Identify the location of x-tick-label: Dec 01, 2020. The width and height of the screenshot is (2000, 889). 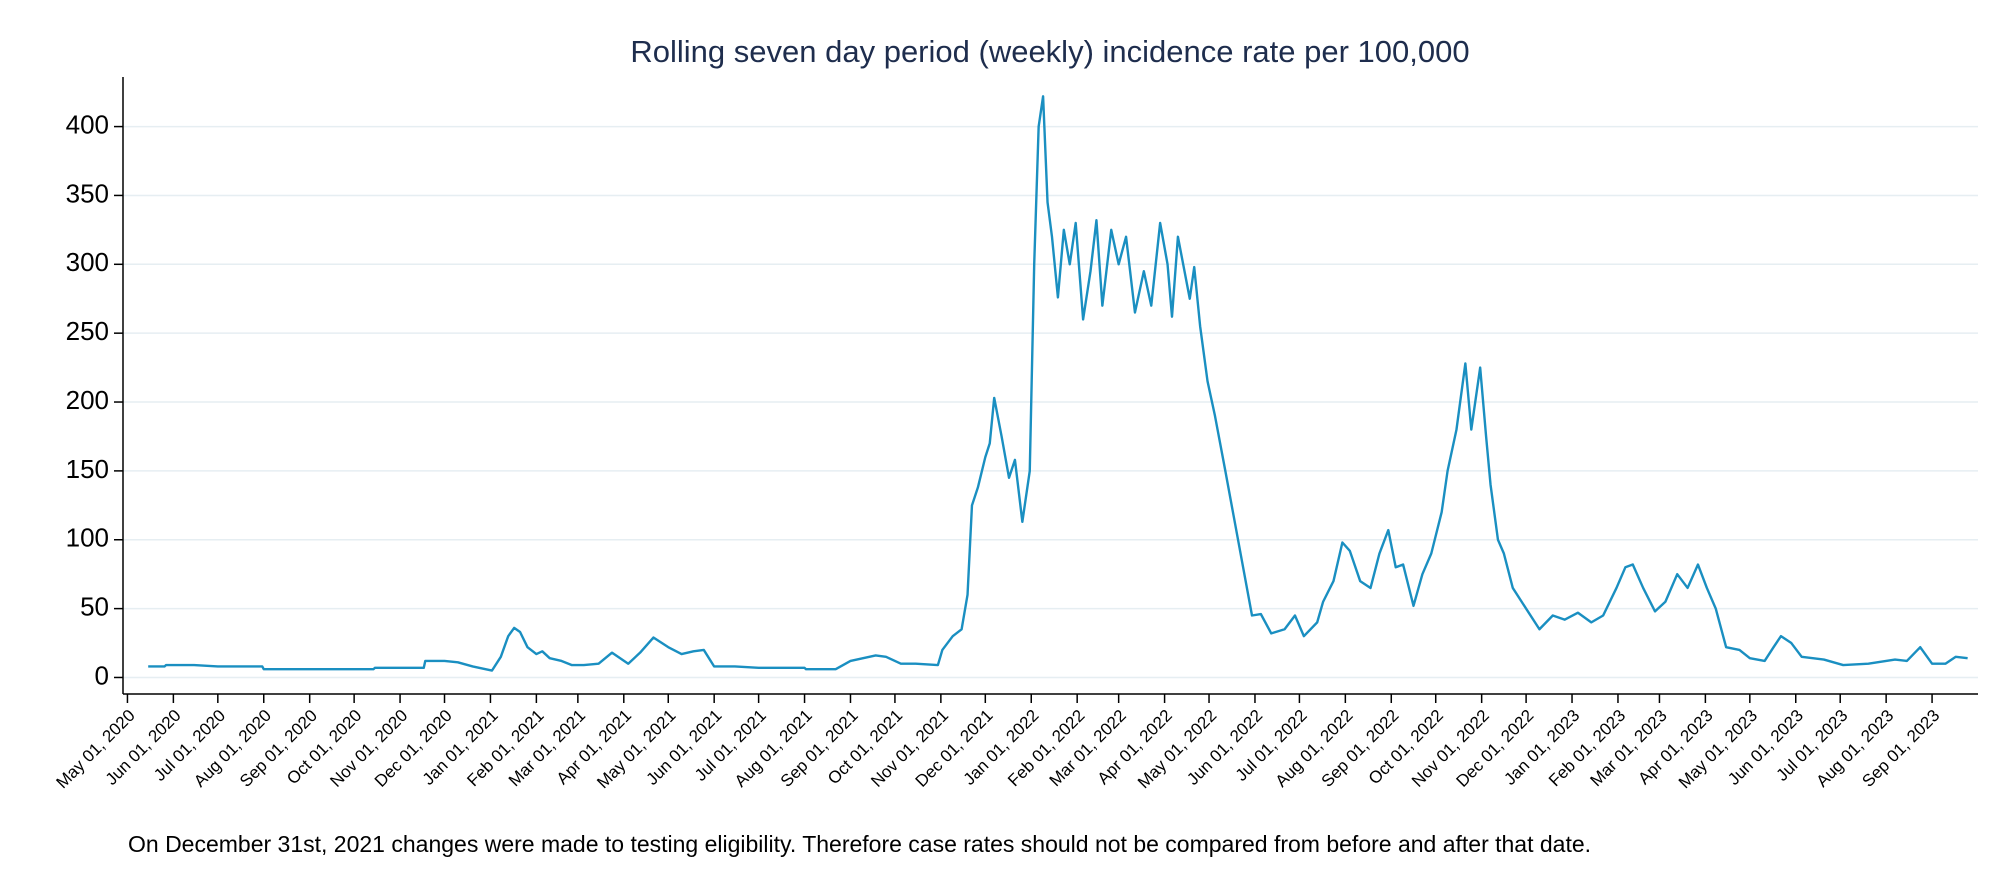
(413, 748).